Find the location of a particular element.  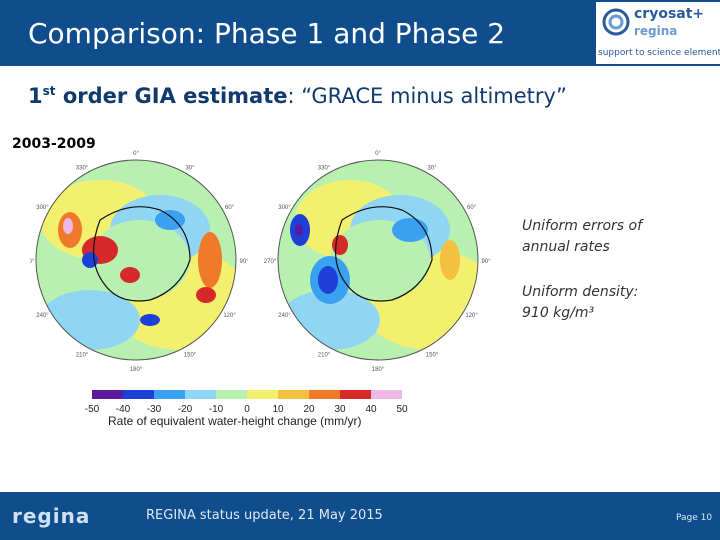

colorbar-tick-label: -30 is located at coordinates (154, 409).